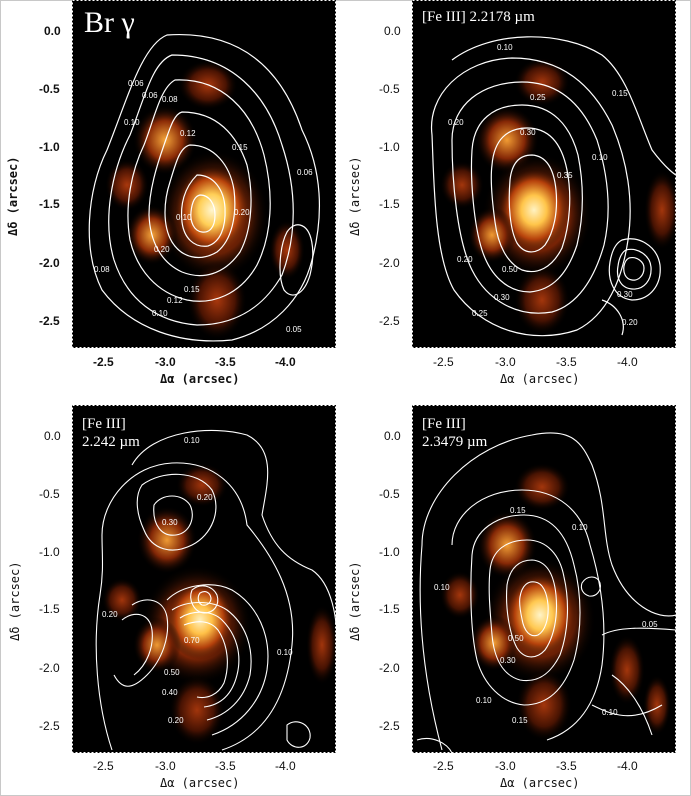  I want to click on panel-title-line: 2.3479 µm, so click(455, 442).